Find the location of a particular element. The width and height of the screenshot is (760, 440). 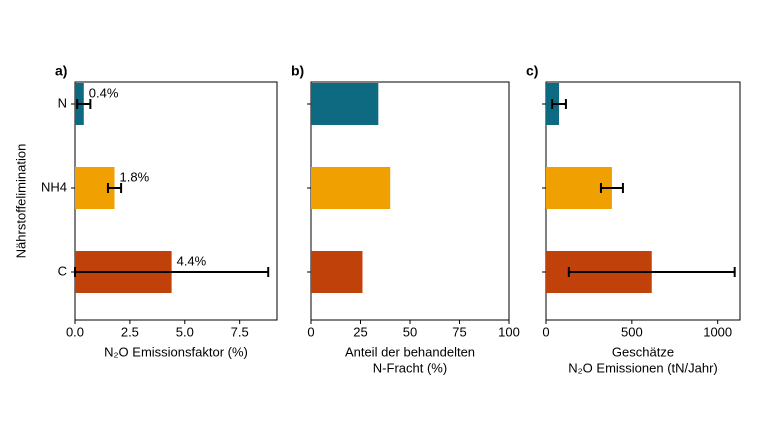

y-tick-label: C is located at coordinates (62, 270).